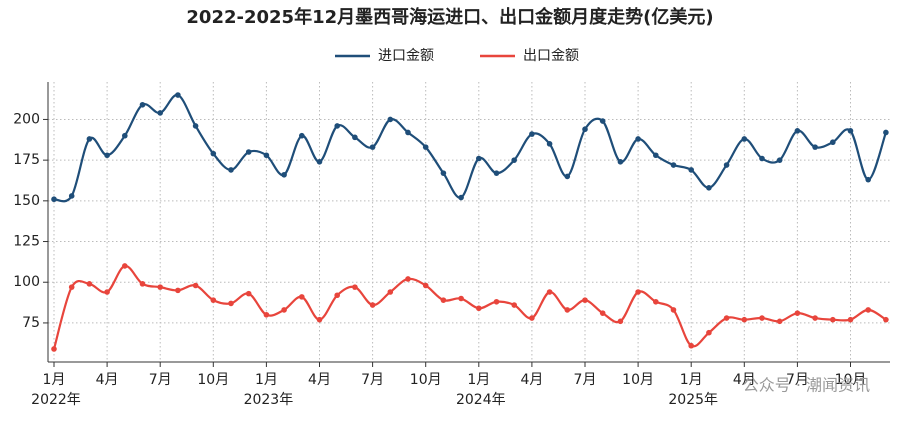 Image resolution: width=900 pixels, height=421 pixels. Describe the element at coordinates (26, 201) in the screenshot. I see `y-tick-label: 150` at that location.